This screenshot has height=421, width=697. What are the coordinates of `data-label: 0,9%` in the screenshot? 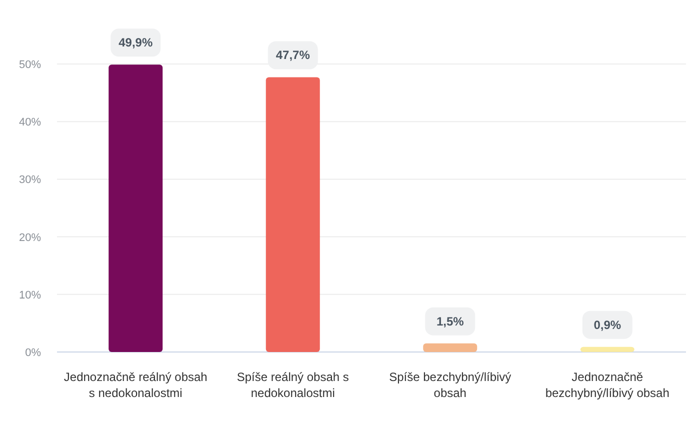 It's located at (608, 325).